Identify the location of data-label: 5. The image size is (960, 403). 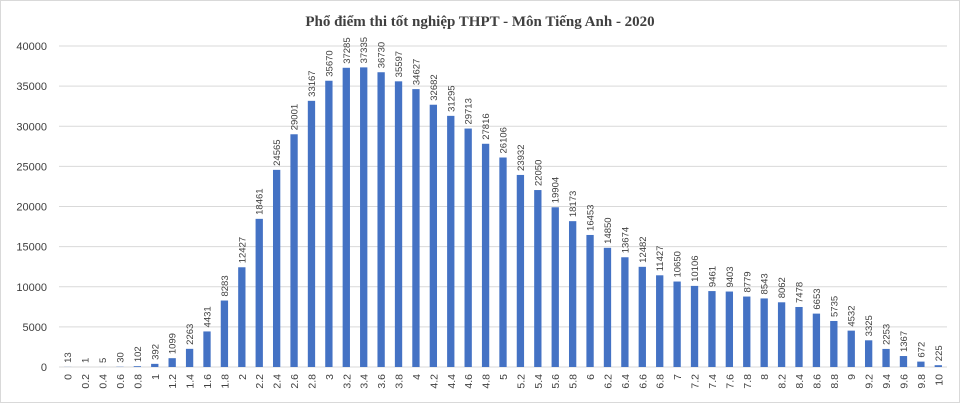
(103, 360).